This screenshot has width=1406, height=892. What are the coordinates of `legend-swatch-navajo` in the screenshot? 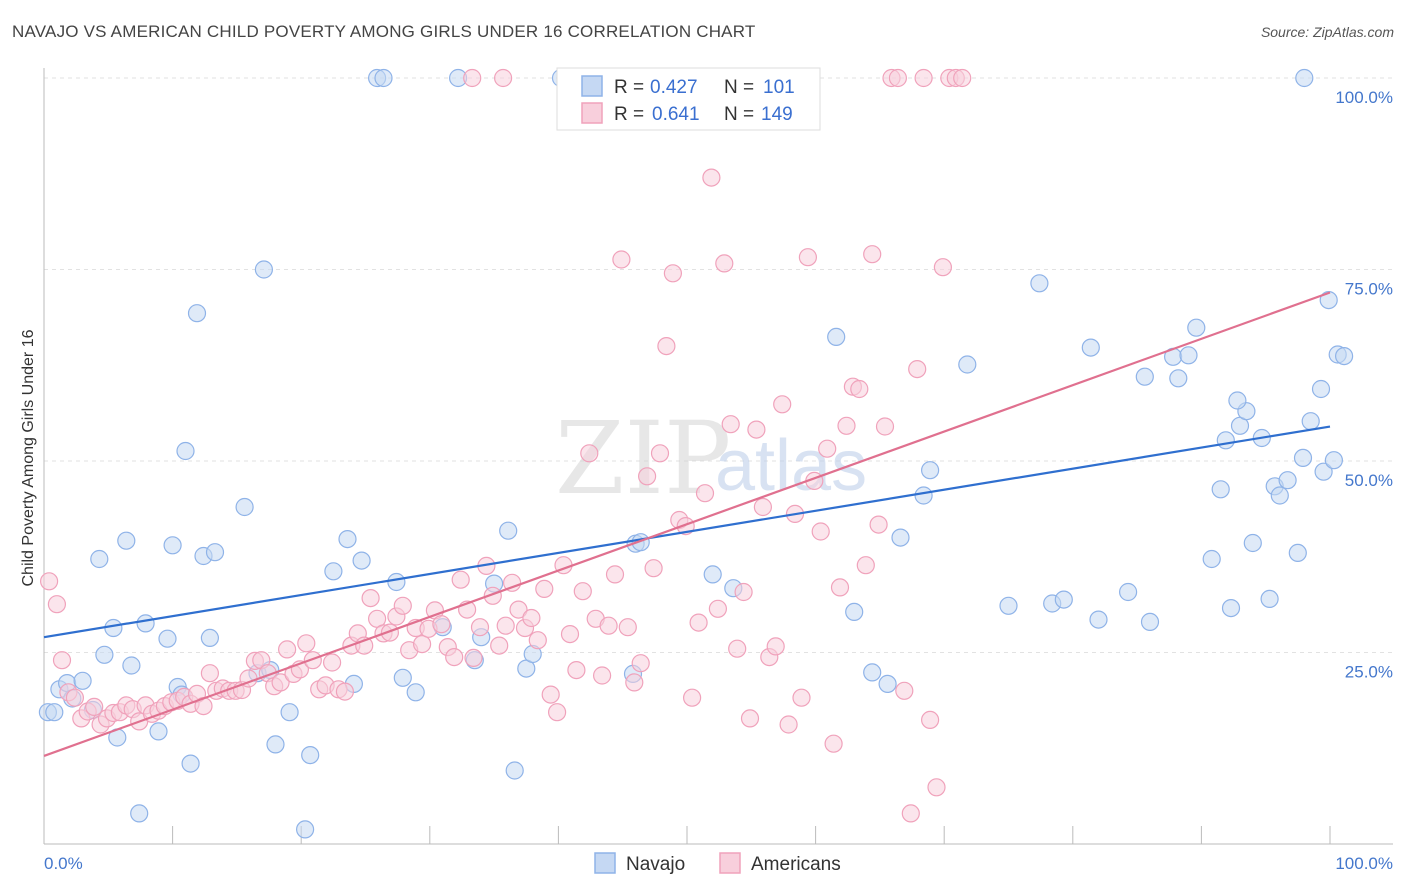 It's located at (592, 86).